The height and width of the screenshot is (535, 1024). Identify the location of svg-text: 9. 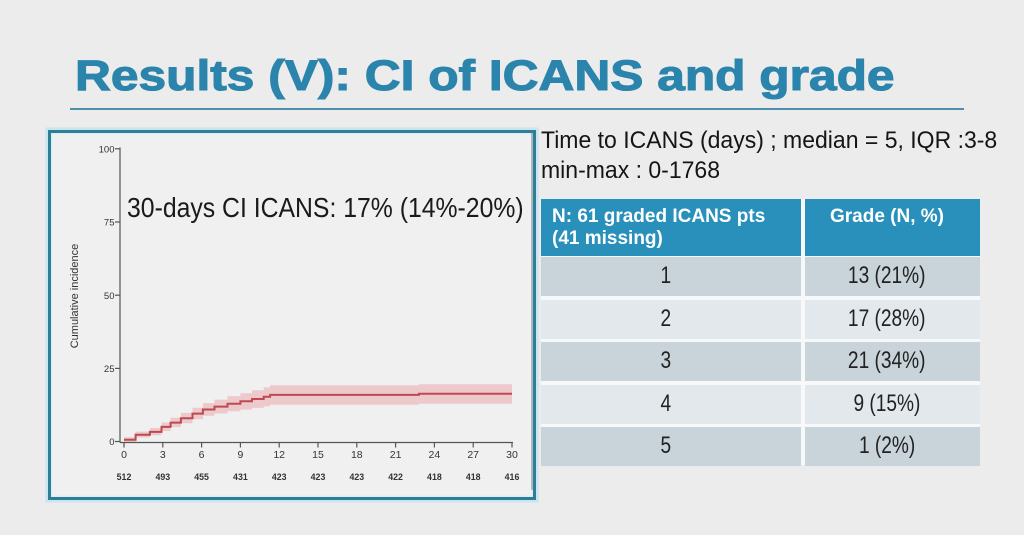
(240, 455).